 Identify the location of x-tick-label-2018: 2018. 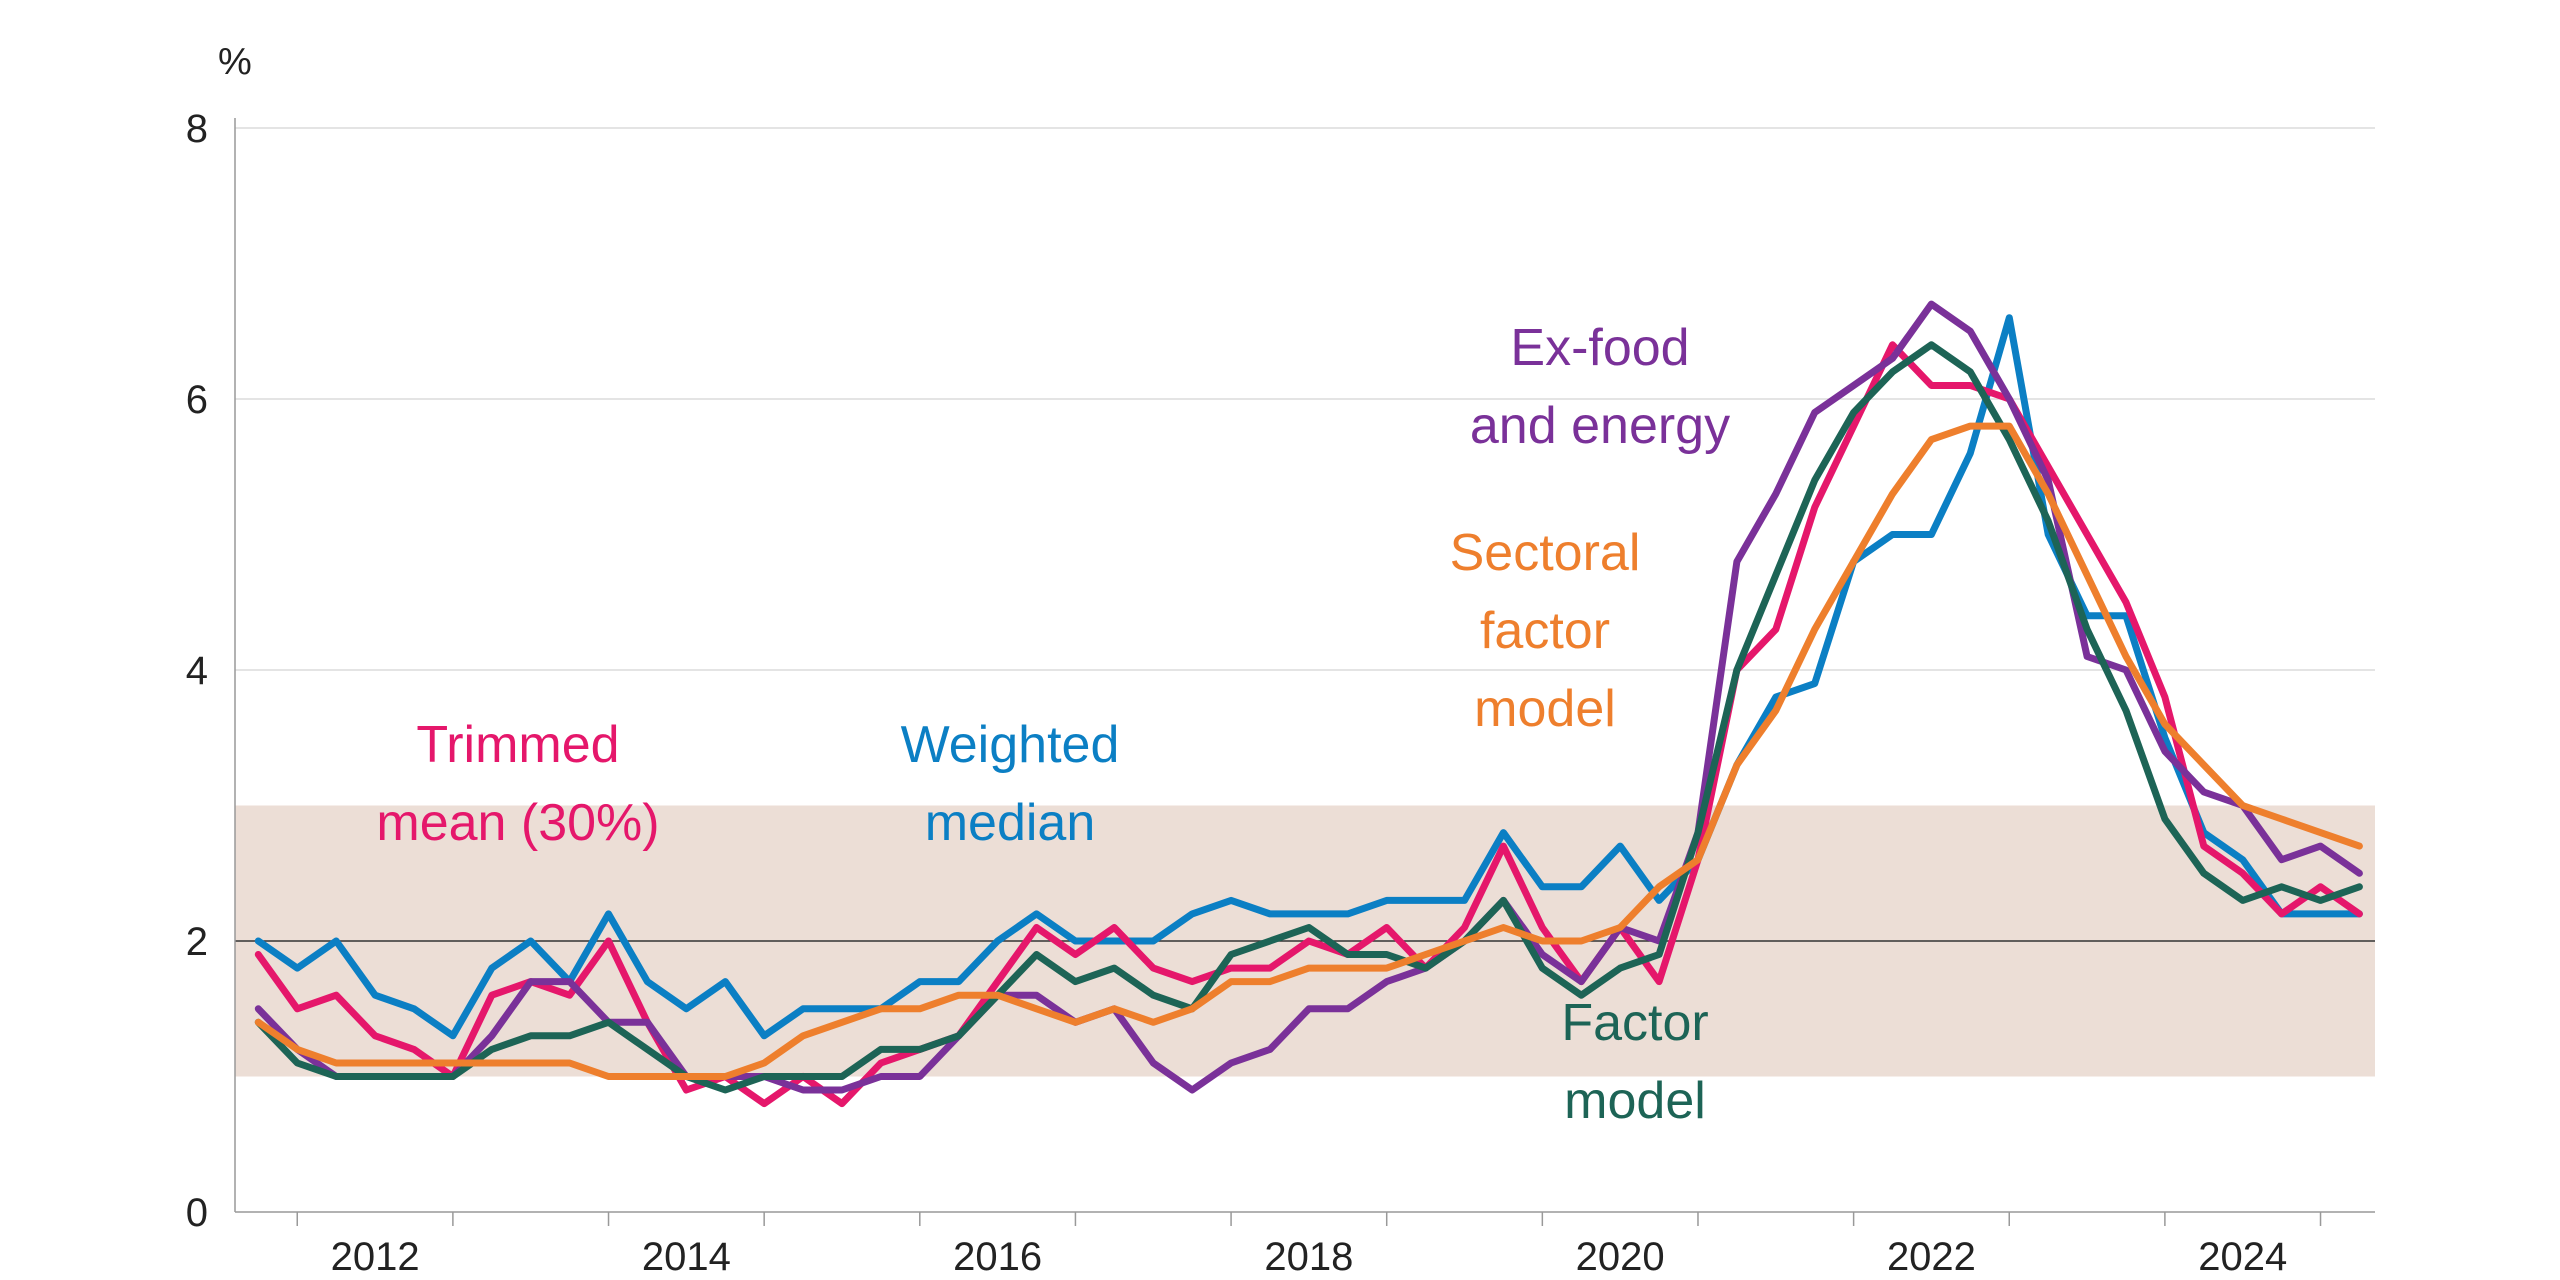
(1308, 1257).